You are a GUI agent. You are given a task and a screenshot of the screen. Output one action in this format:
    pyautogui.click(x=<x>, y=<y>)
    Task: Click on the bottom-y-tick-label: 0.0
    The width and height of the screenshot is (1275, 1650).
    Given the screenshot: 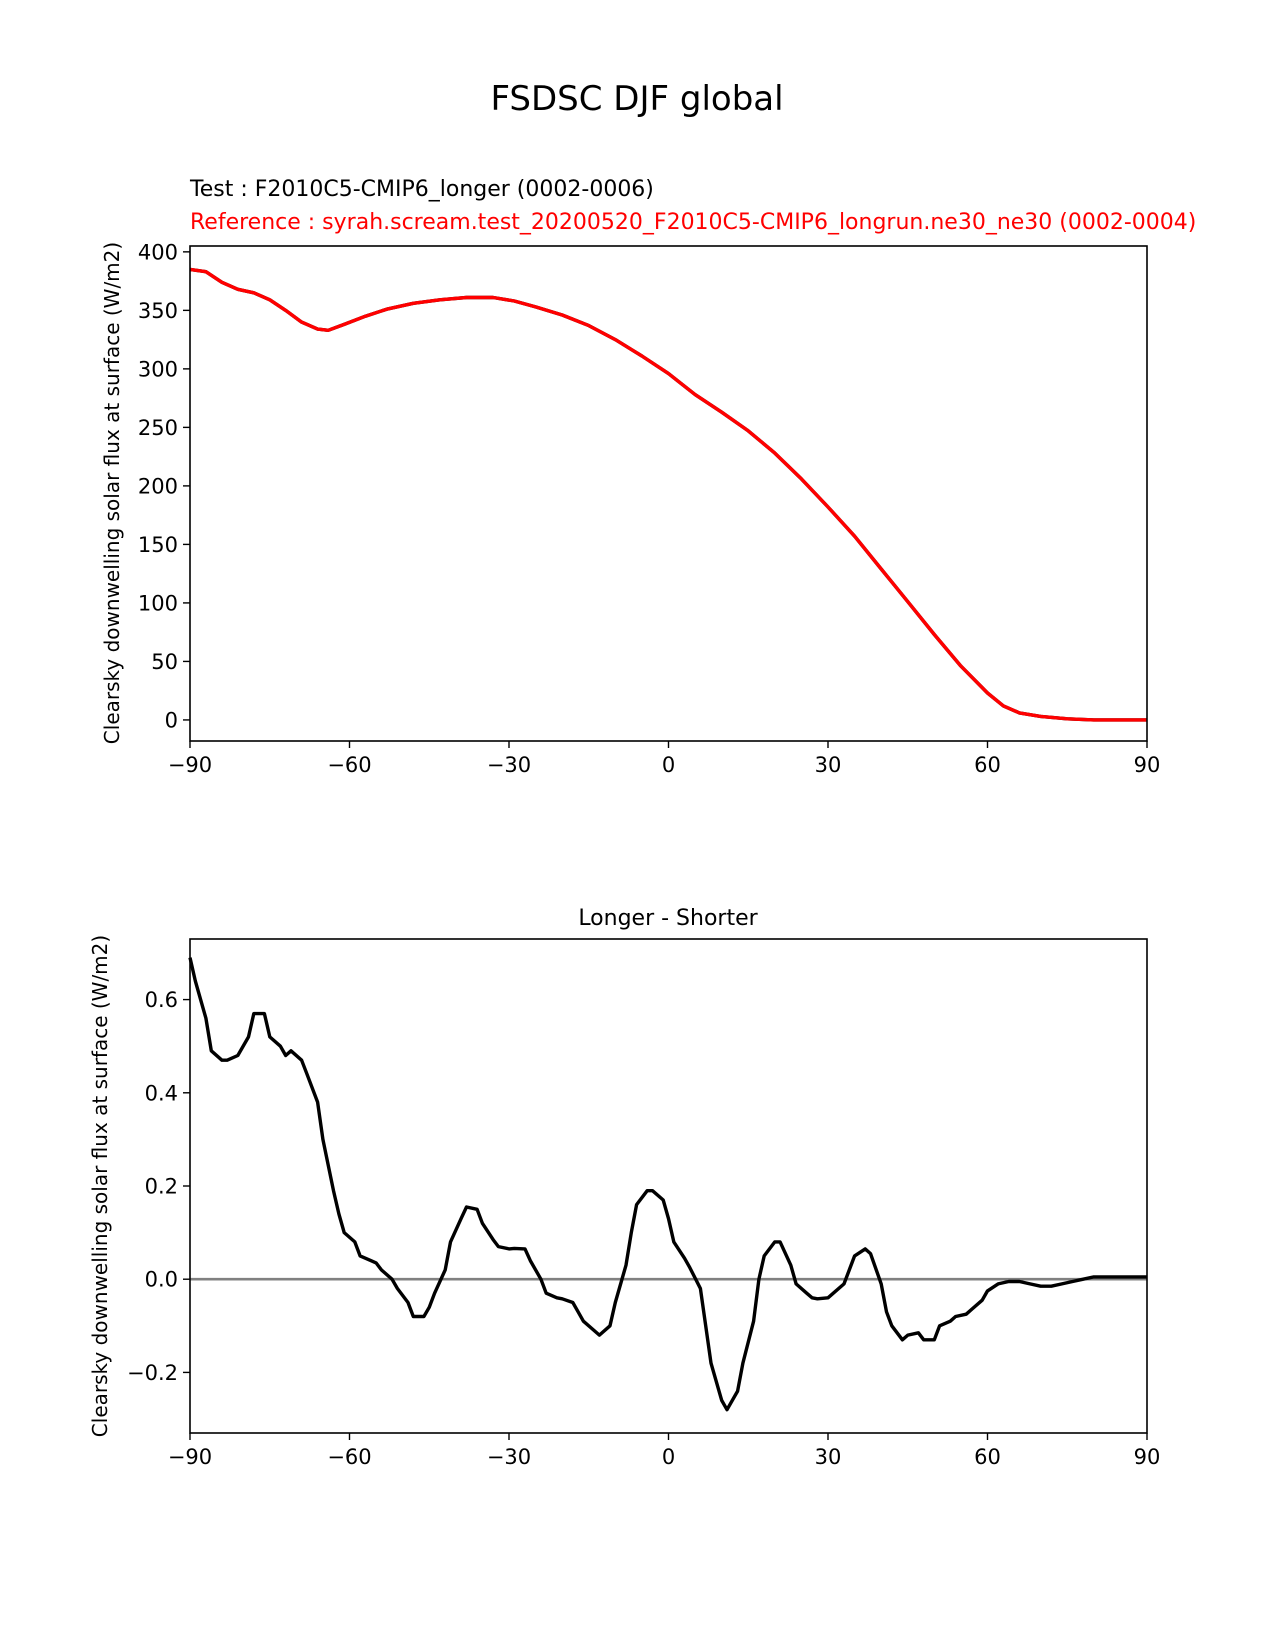 What is the action you would take?
    pyautogui.click(x=161, y=1280)
    